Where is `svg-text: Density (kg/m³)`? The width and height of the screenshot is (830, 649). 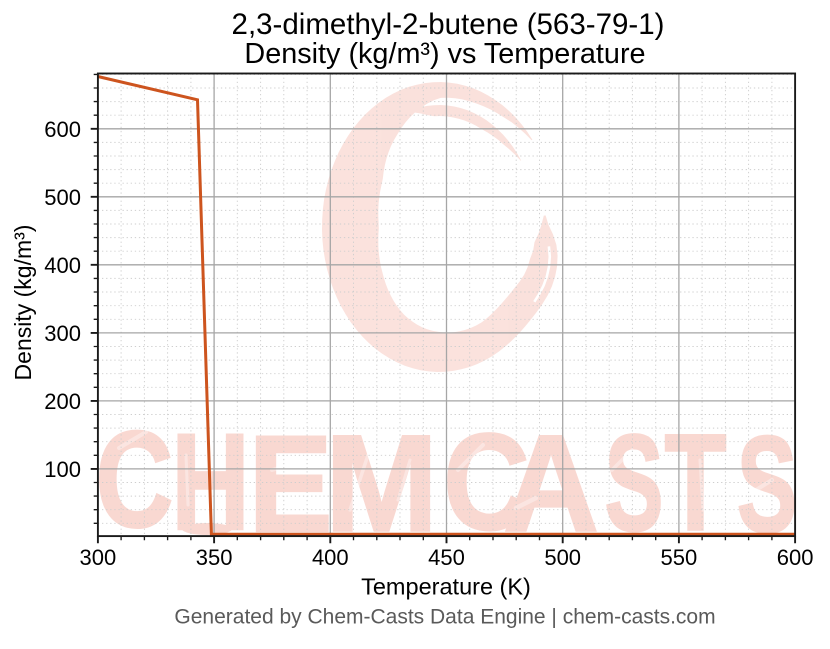 svg-text: Density (kg/m³) is located at coordinates (23, 303).